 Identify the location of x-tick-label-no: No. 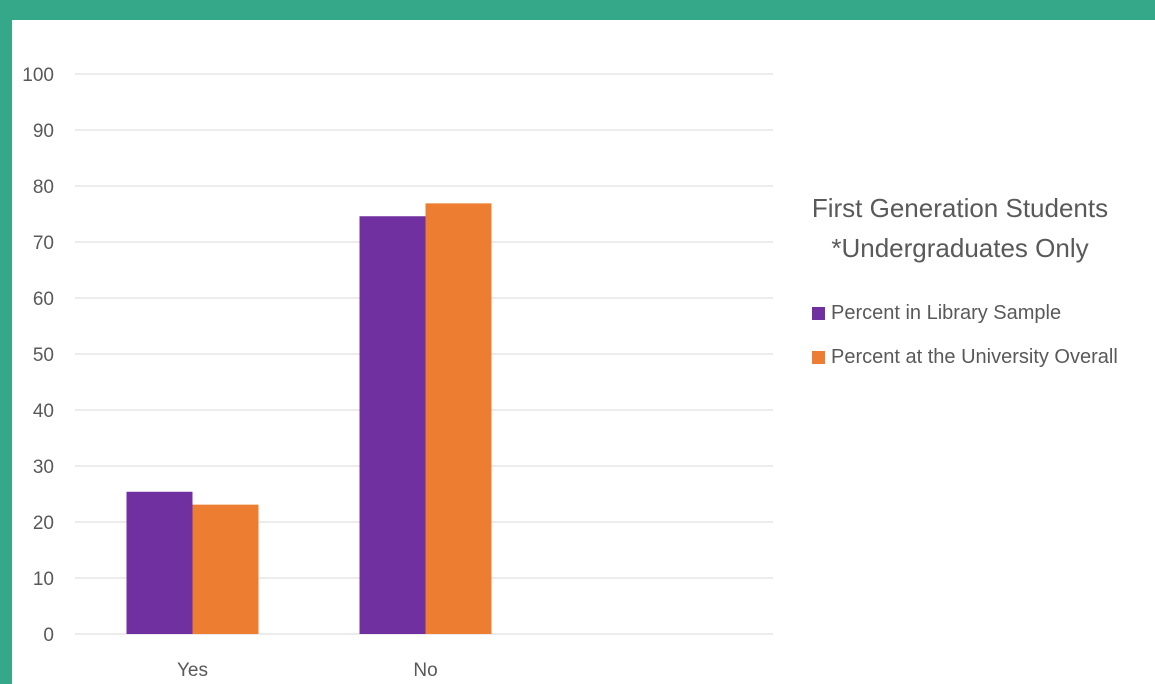
(425, 670).